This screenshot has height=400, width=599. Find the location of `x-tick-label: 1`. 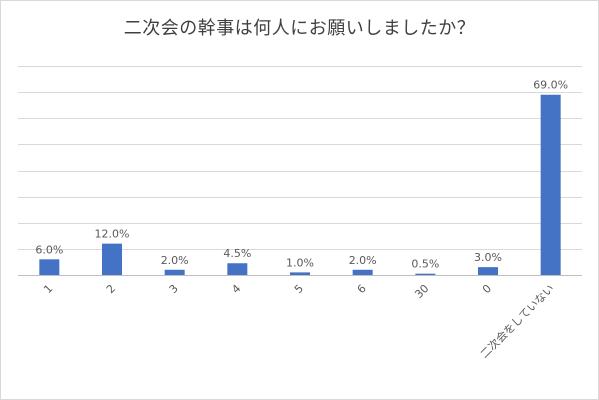

x-tick-label: 1 is located at coordinates (48, 289).